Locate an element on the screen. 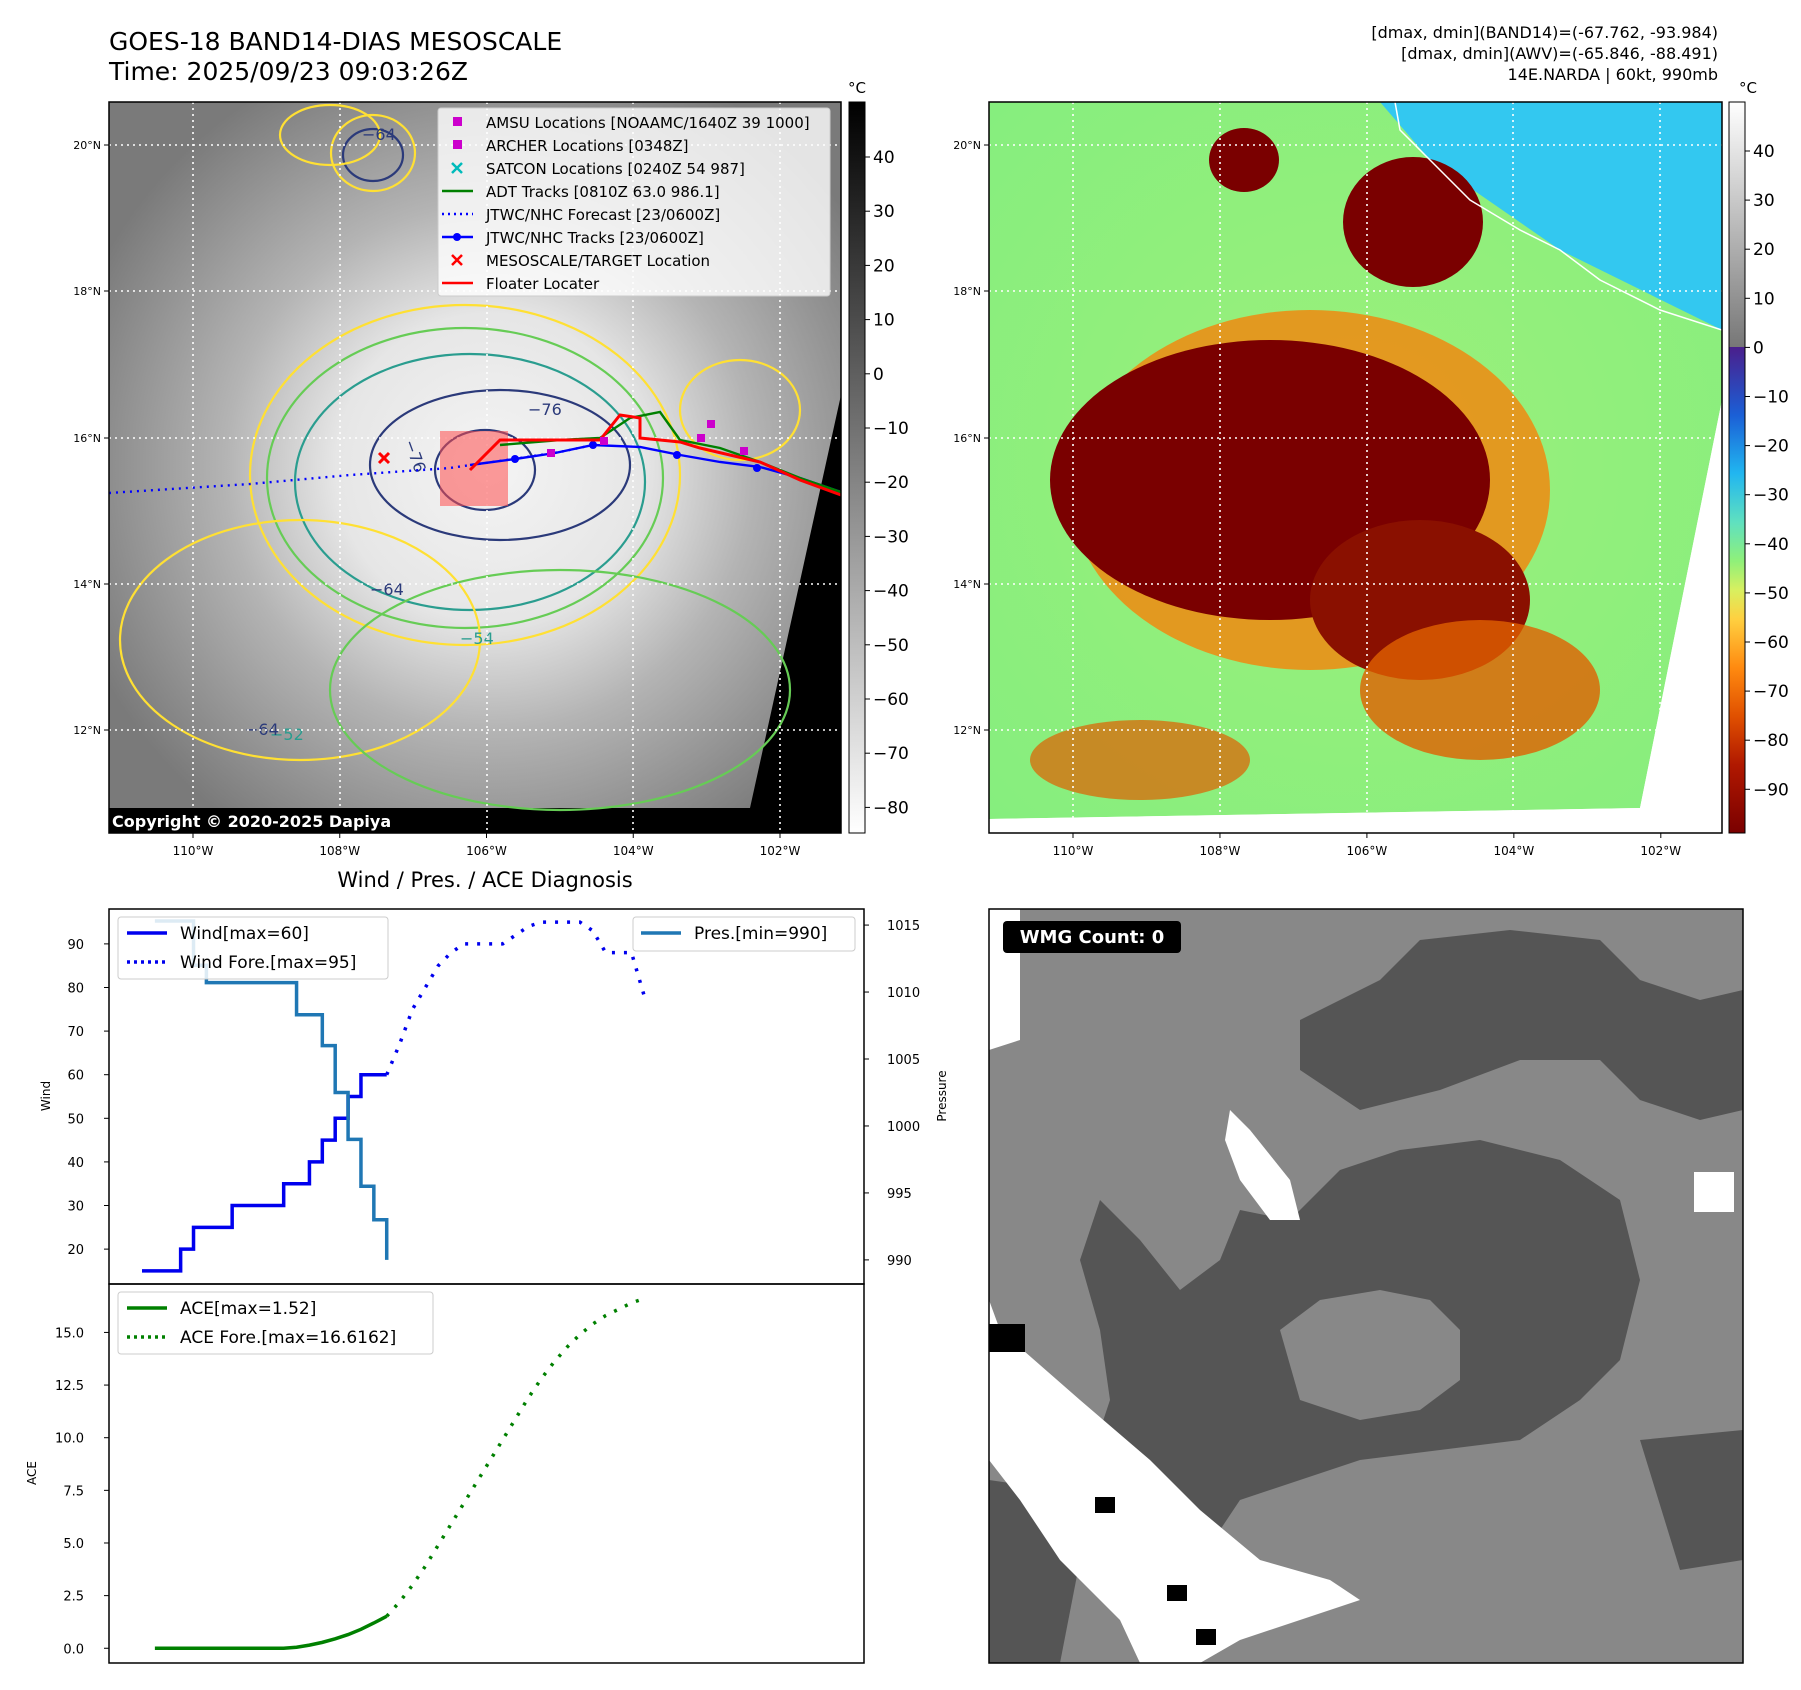  ir-lat-label: 18°N is located at coordinates (87, 291).